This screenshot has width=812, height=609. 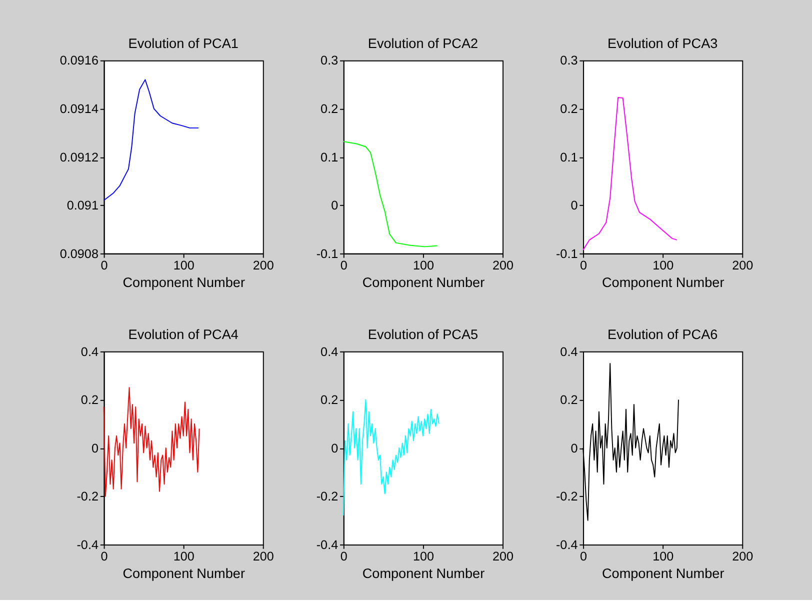 I want to click on chart-title: Evolution of PCA6, so click(x=663, y=334).